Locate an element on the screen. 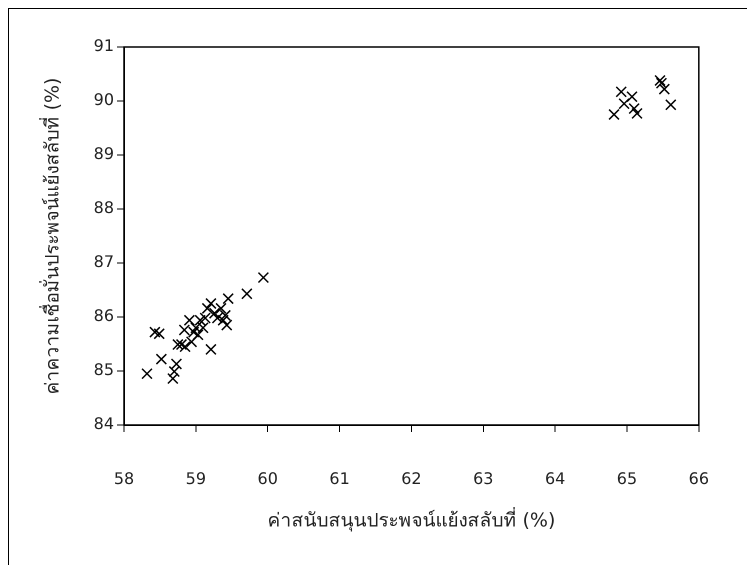 The height and width of the screenshot is (565, 747). y-axis-title: ค่าความเชื่อมั่นประพจน์แย้งสลับที่ (%) is located at coordinates (51, 236).